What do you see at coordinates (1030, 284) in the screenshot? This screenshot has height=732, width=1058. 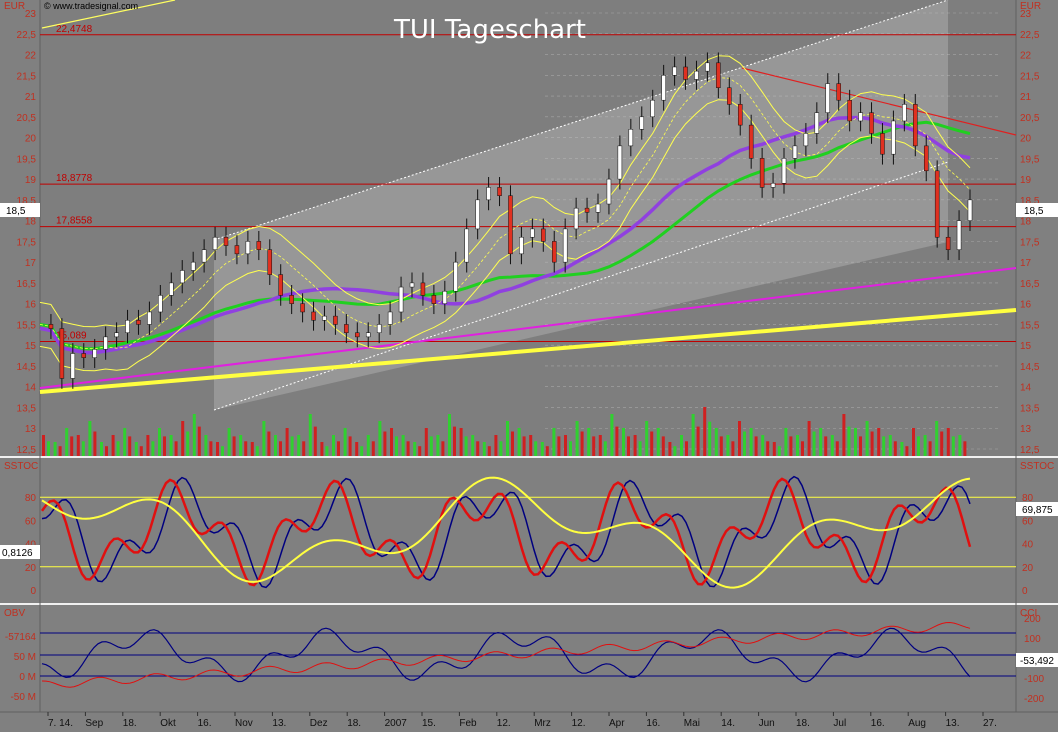 I see `y-tick-right: 16,5` at bounding box center [1030, 284].